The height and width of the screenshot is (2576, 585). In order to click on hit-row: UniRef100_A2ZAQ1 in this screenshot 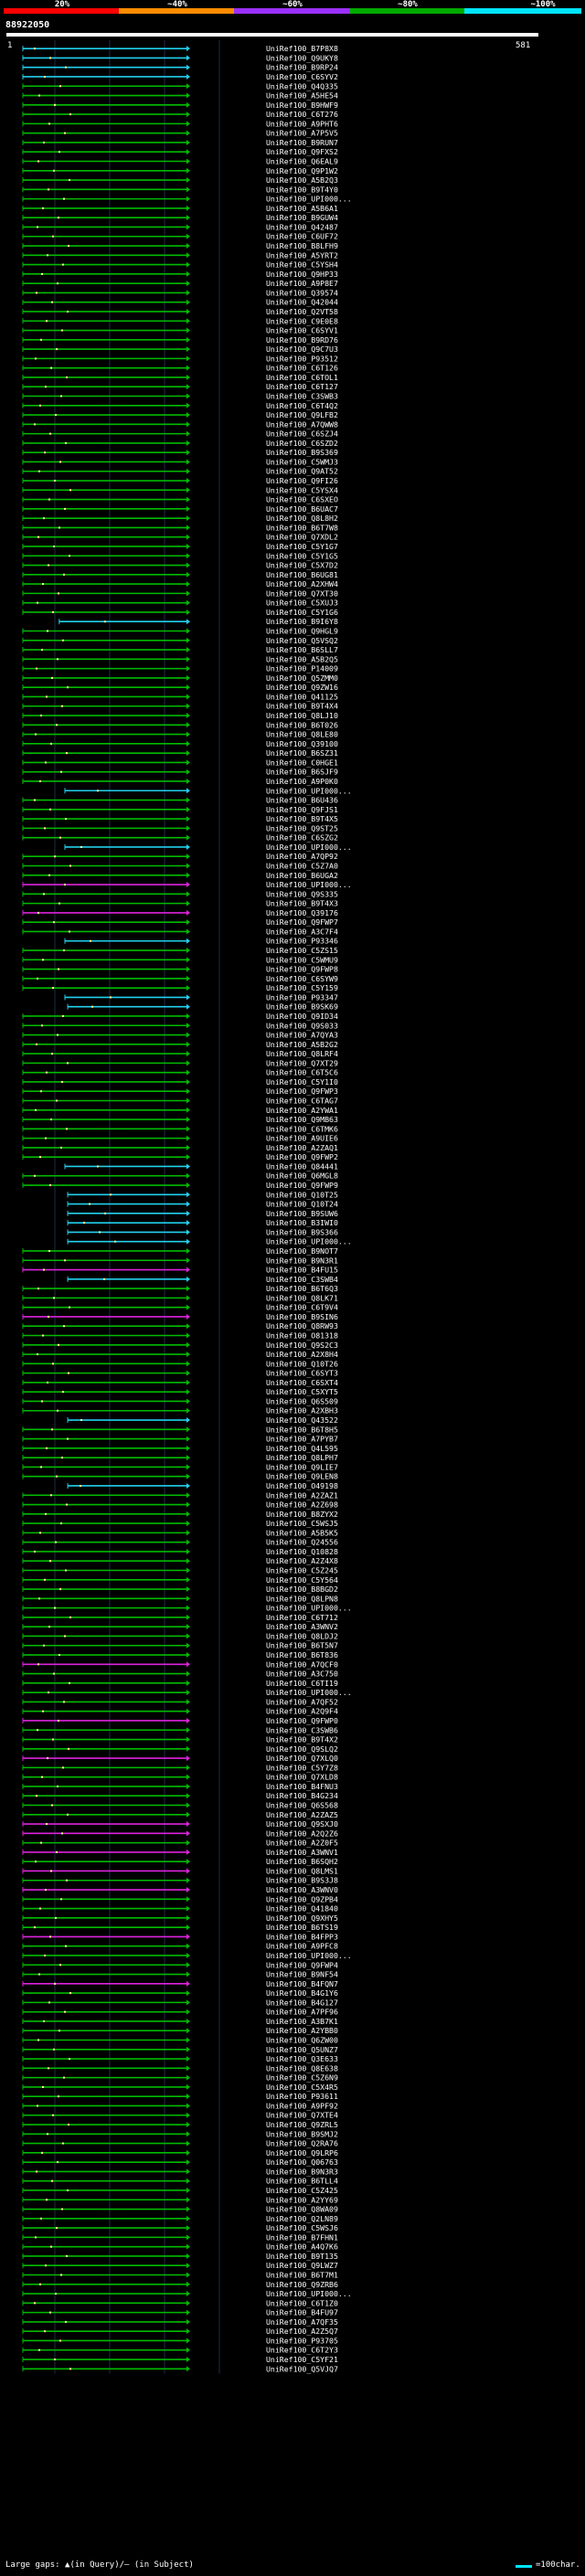, I will do `click(180, 1147)`.